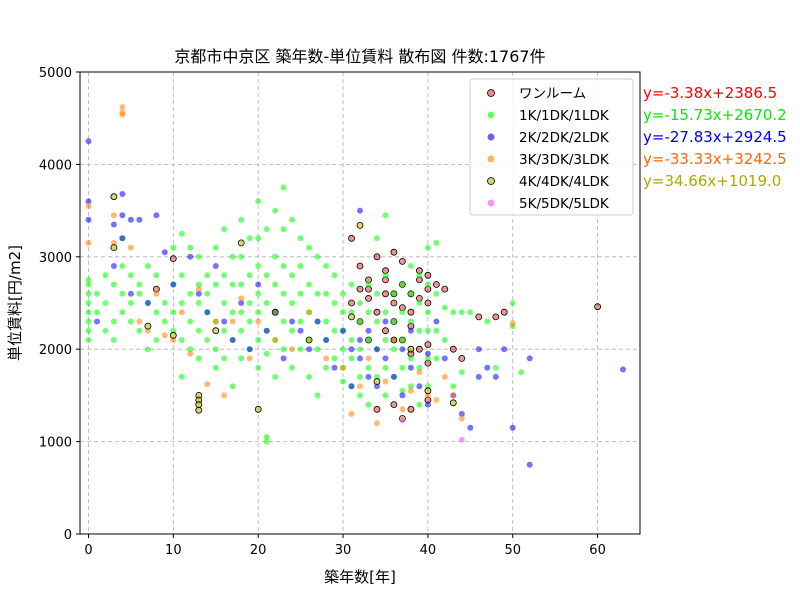 This screenshot has width=800, height=600. Describe the element at coordinates (173, 550) in the screenshot. I see `x-tick-label: 10` at that location.